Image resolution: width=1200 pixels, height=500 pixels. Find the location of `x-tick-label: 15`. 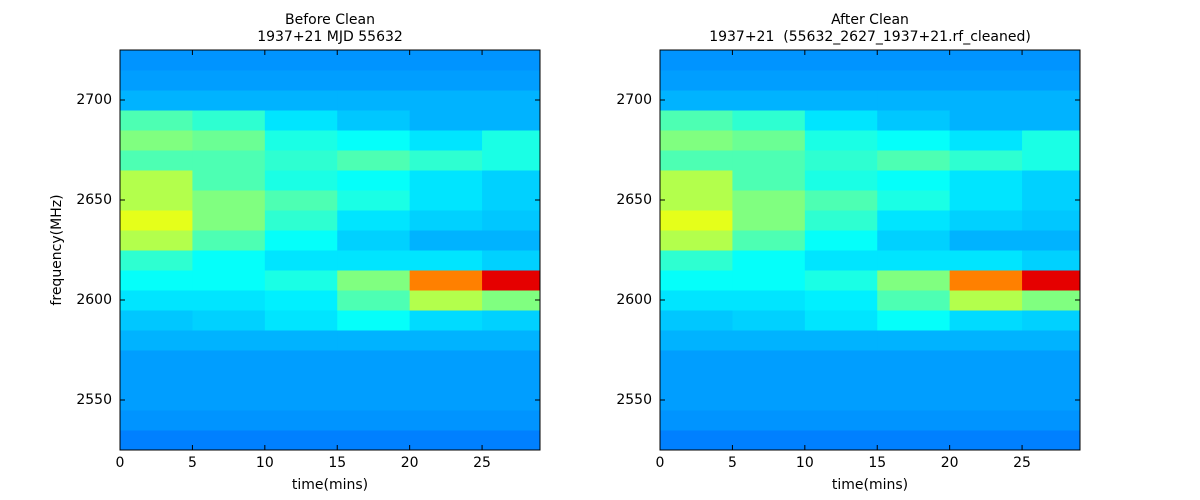

x-tick-label: 15 is located at coordinates (877, 463).